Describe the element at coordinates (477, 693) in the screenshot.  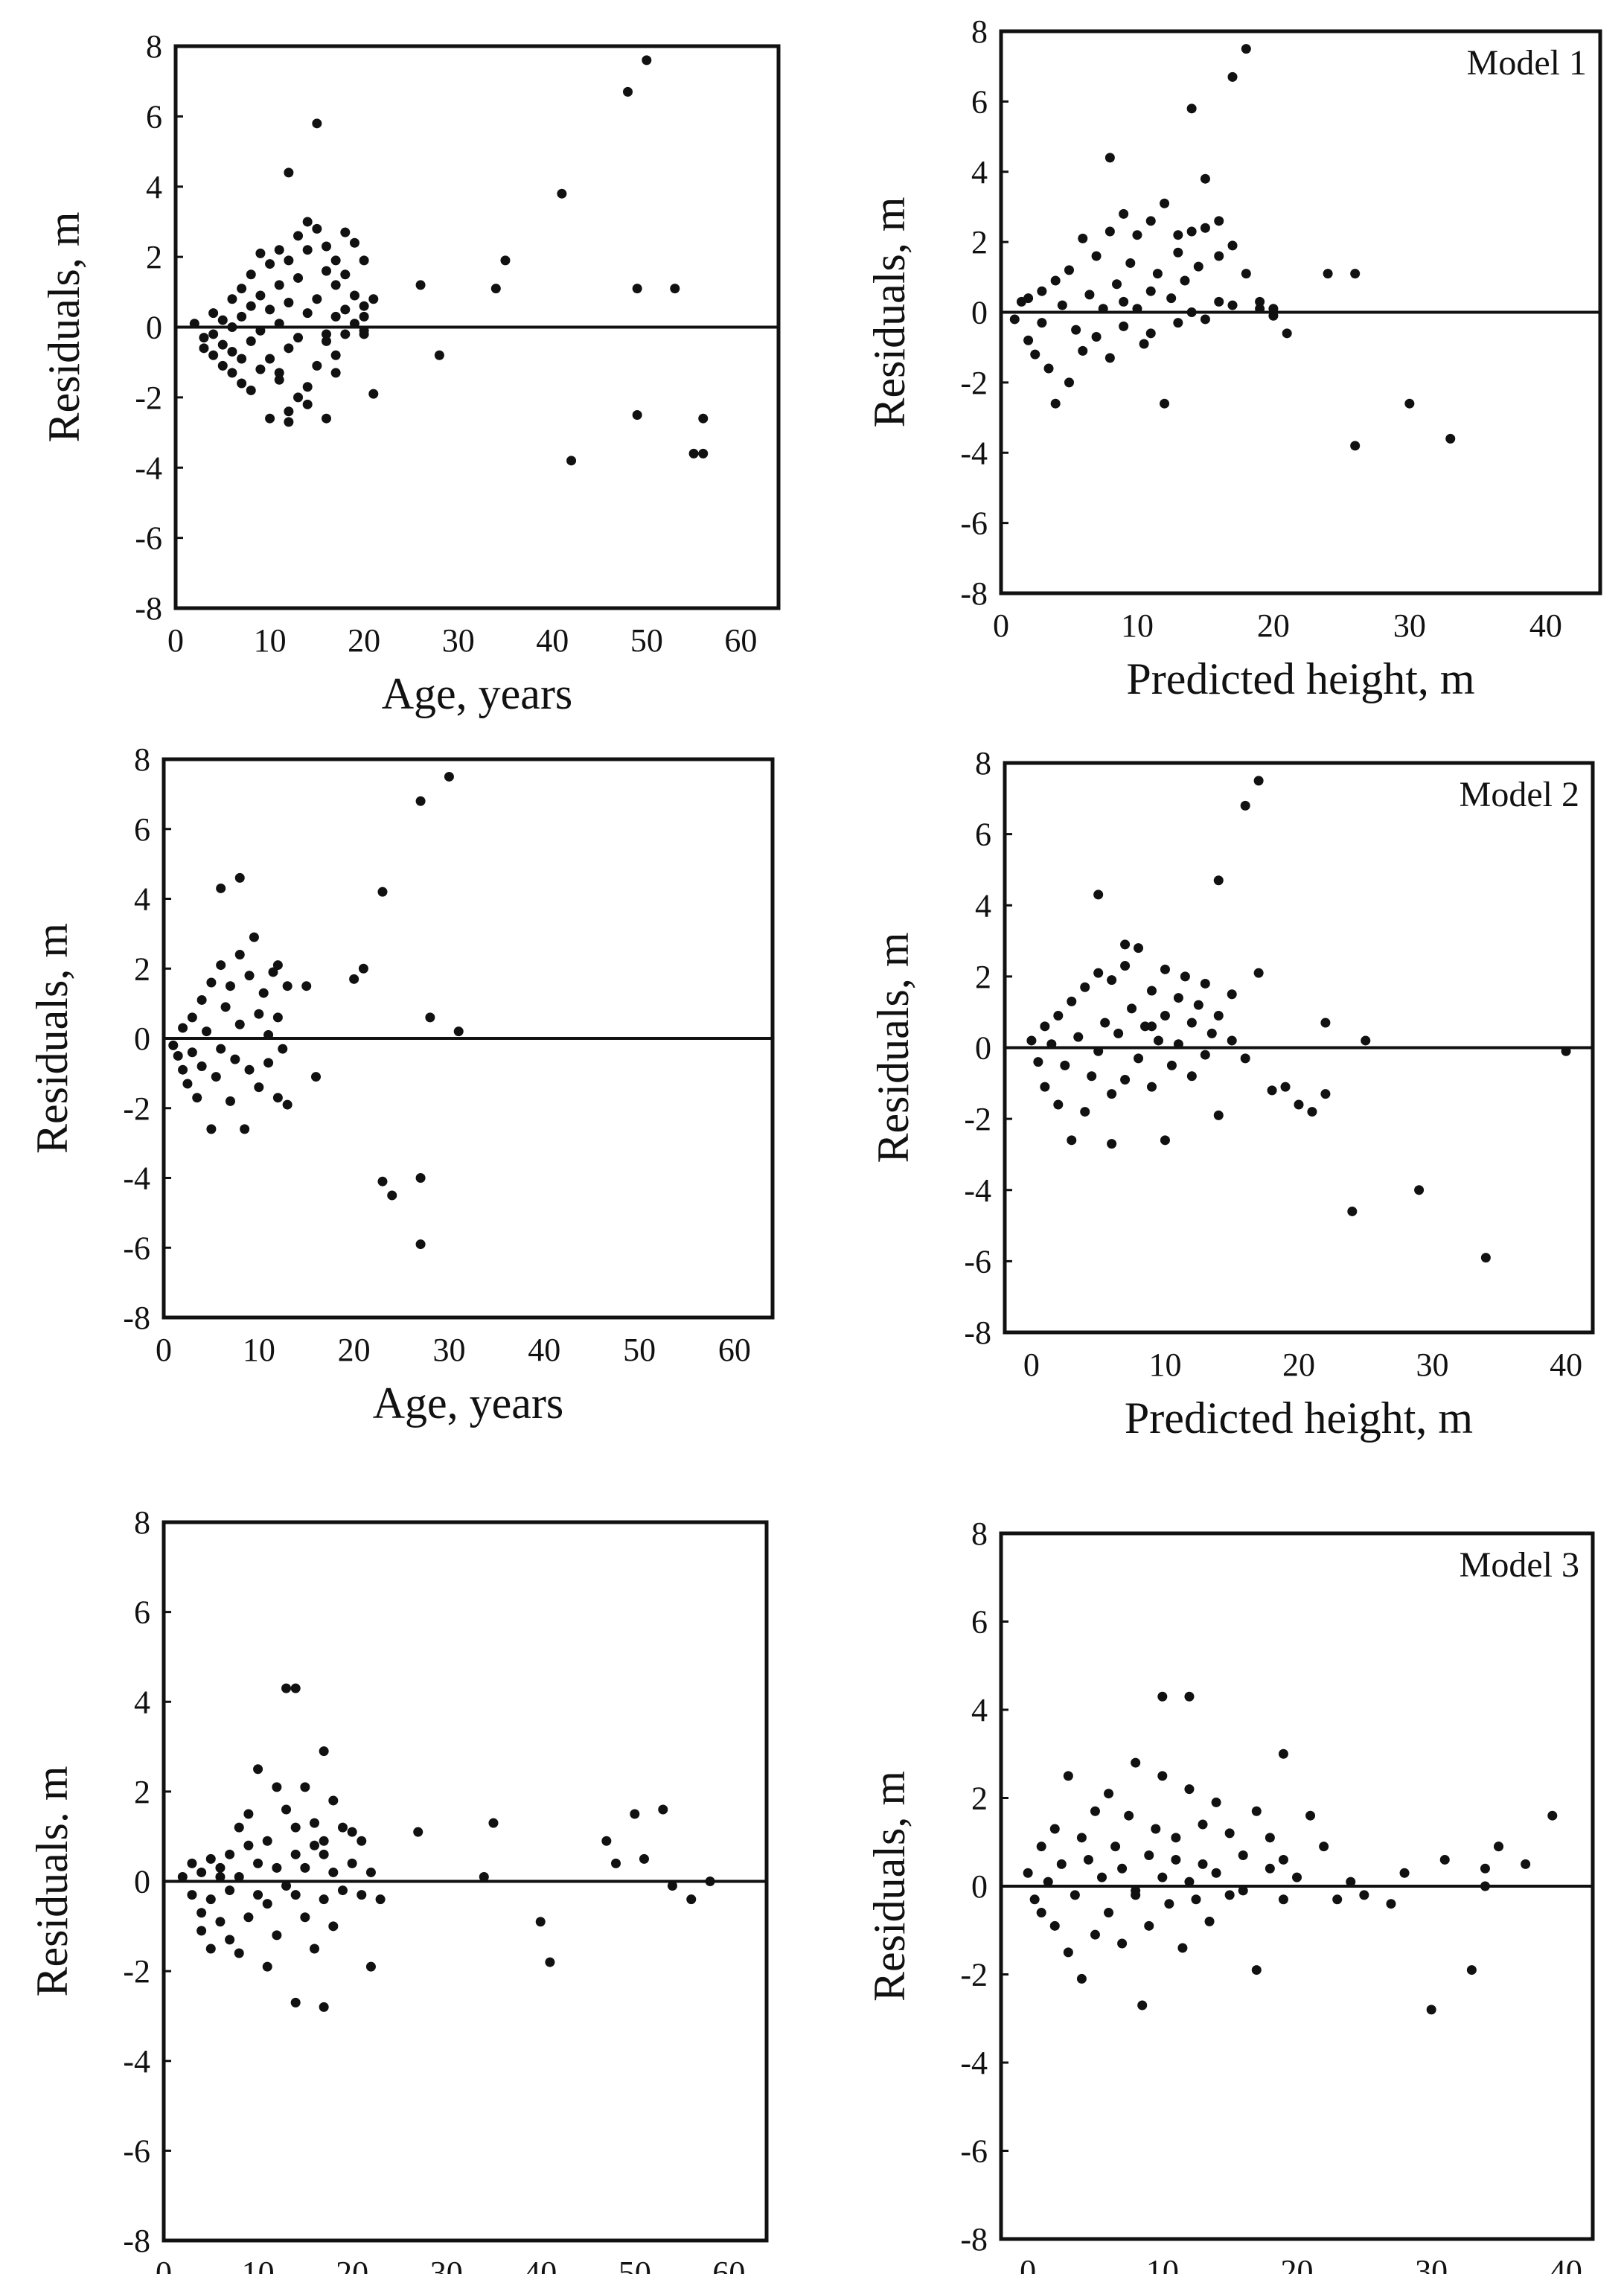
I see `x-axis-label: Age, years` at that location.